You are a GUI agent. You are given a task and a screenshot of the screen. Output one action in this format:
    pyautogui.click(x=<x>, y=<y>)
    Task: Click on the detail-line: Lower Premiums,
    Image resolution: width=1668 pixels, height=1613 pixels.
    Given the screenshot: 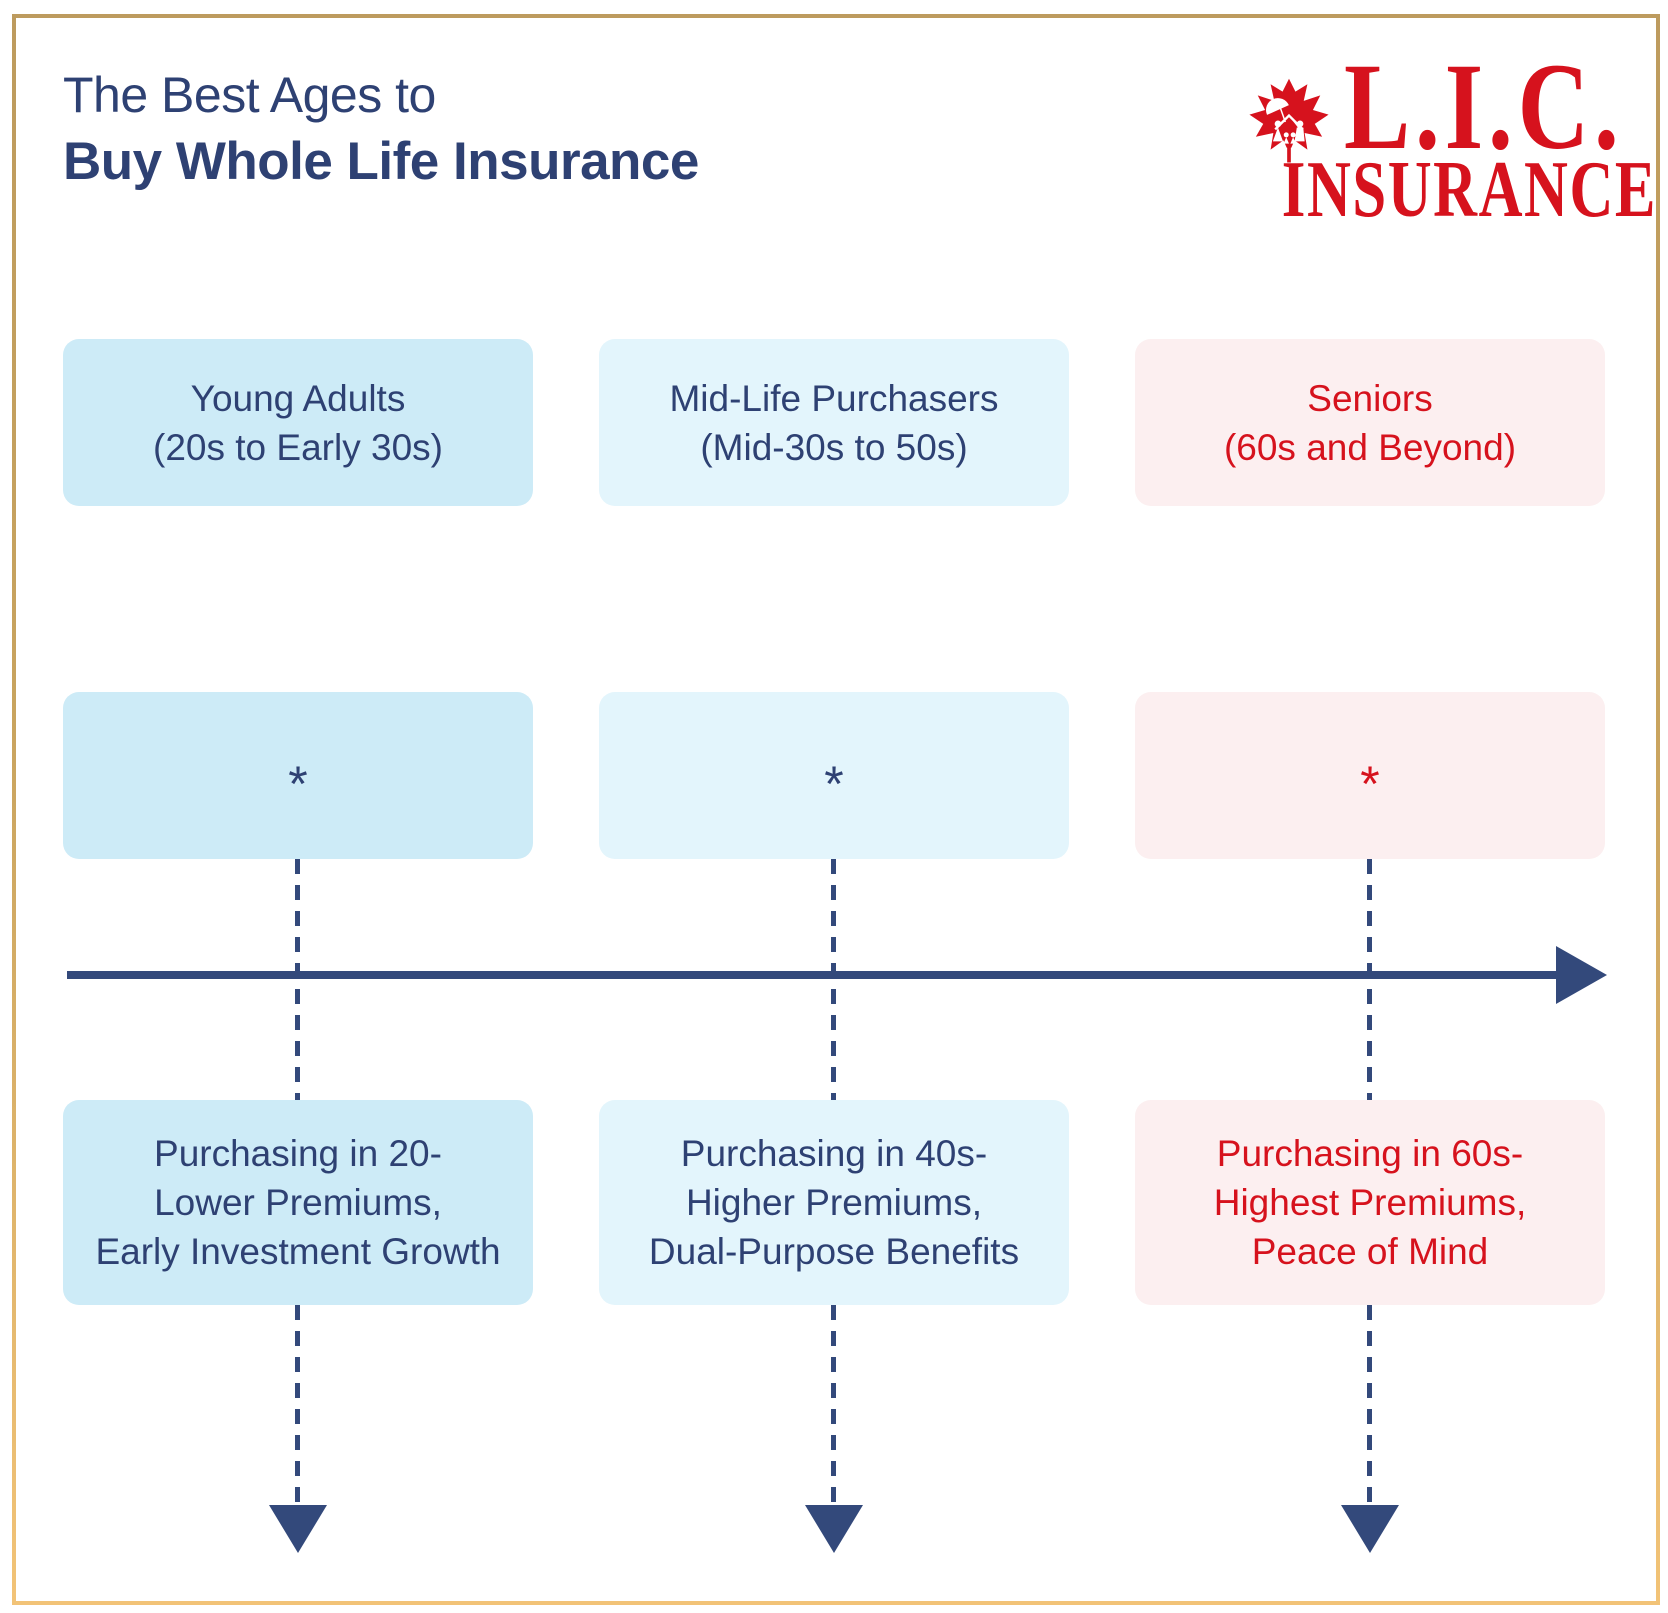 What is the action you would take?
    pyautogui.click(x=298, y=1202)
    